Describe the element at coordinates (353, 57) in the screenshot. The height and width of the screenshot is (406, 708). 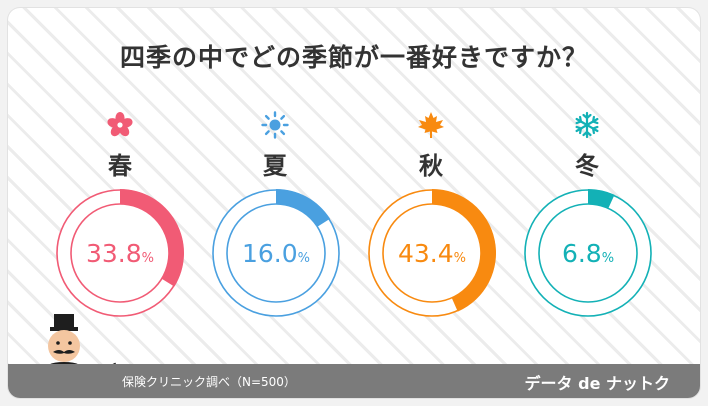
I see `chart-title: 四季の中でどの季節が一番好きですか？` at that location.